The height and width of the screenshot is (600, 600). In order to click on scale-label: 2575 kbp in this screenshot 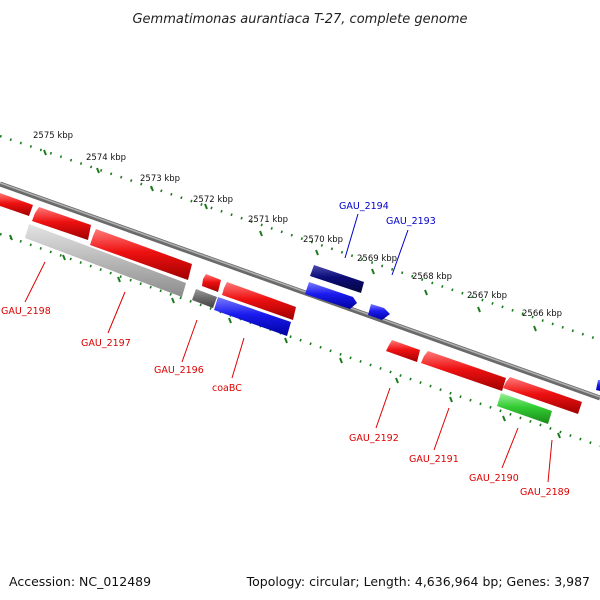, I will do `click(53, 136)`.